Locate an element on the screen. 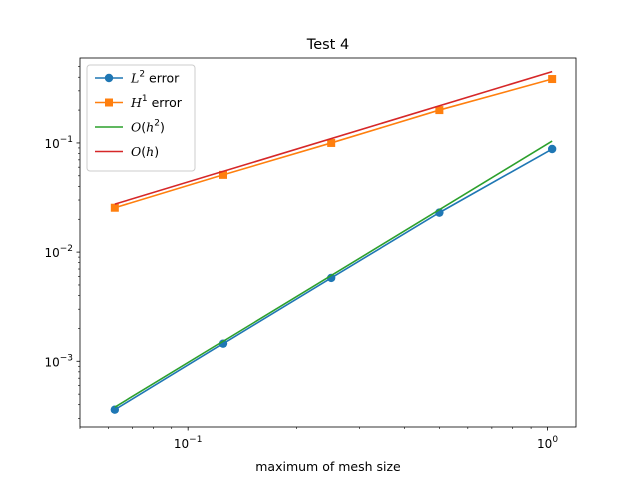  y-tick-label-2: 10⁻¹ is located at coordinates (58, 143).